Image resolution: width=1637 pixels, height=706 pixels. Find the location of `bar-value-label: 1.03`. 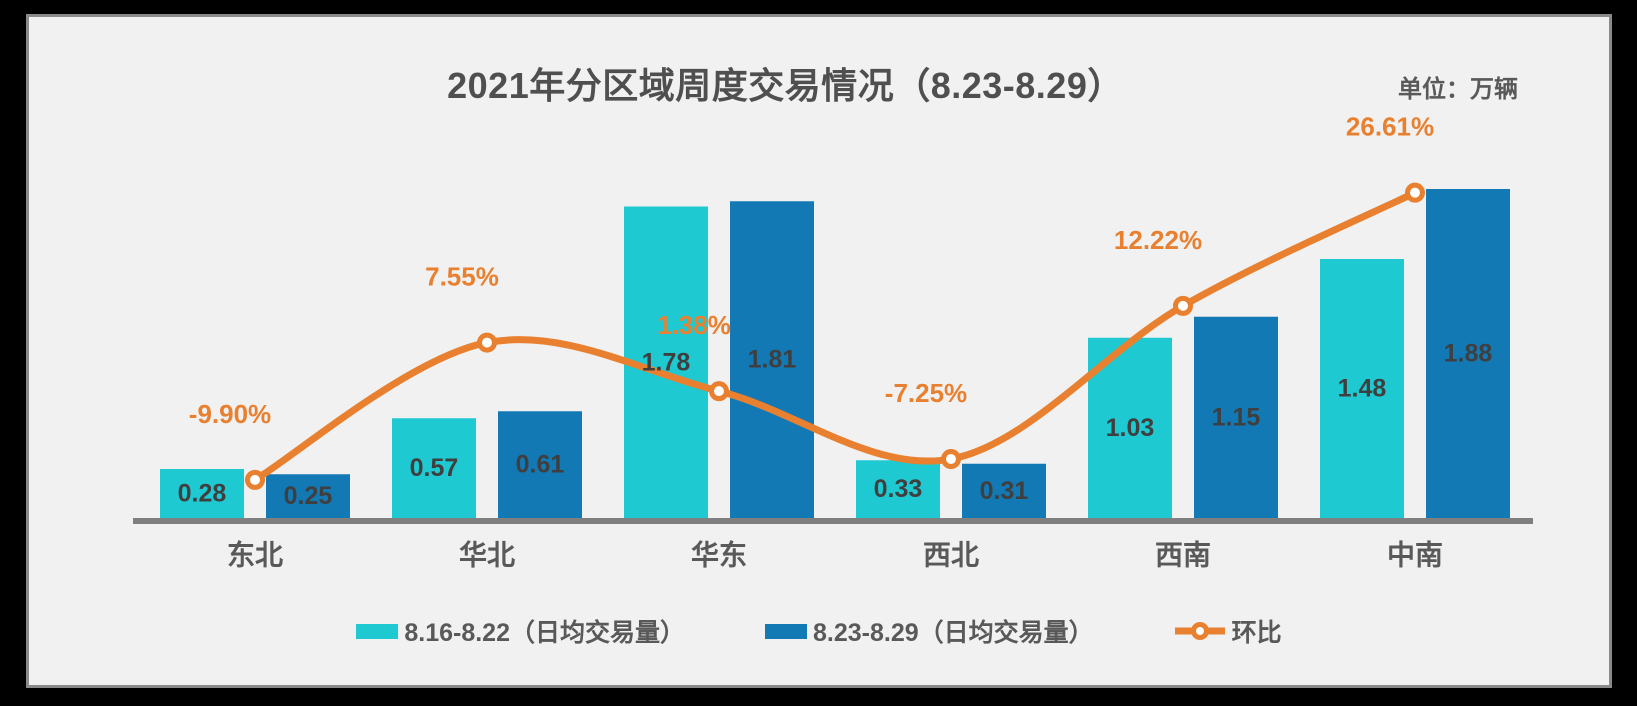

bar-value-label: 1.03 is located at coordinates (1130, 428).